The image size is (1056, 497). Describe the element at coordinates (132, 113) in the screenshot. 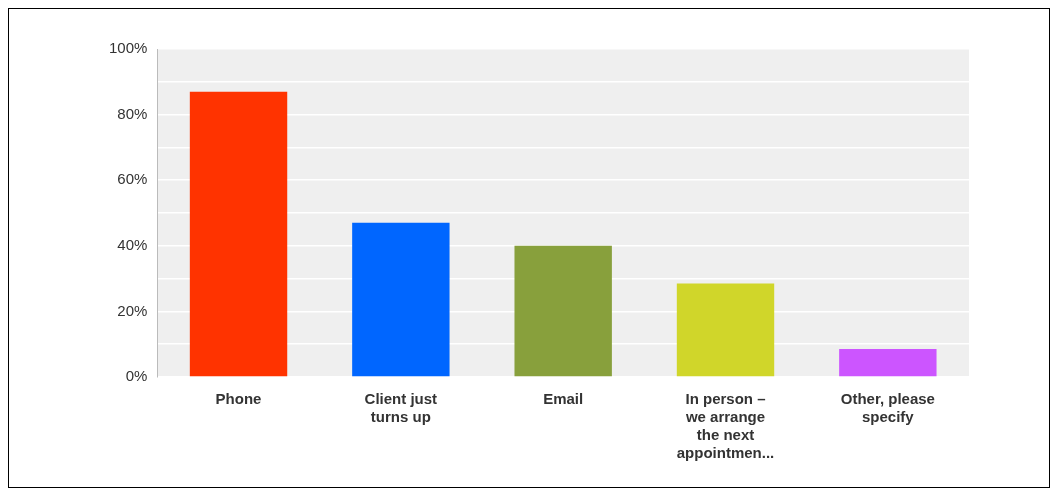

I see `y-tick-label: 80%` at that location.